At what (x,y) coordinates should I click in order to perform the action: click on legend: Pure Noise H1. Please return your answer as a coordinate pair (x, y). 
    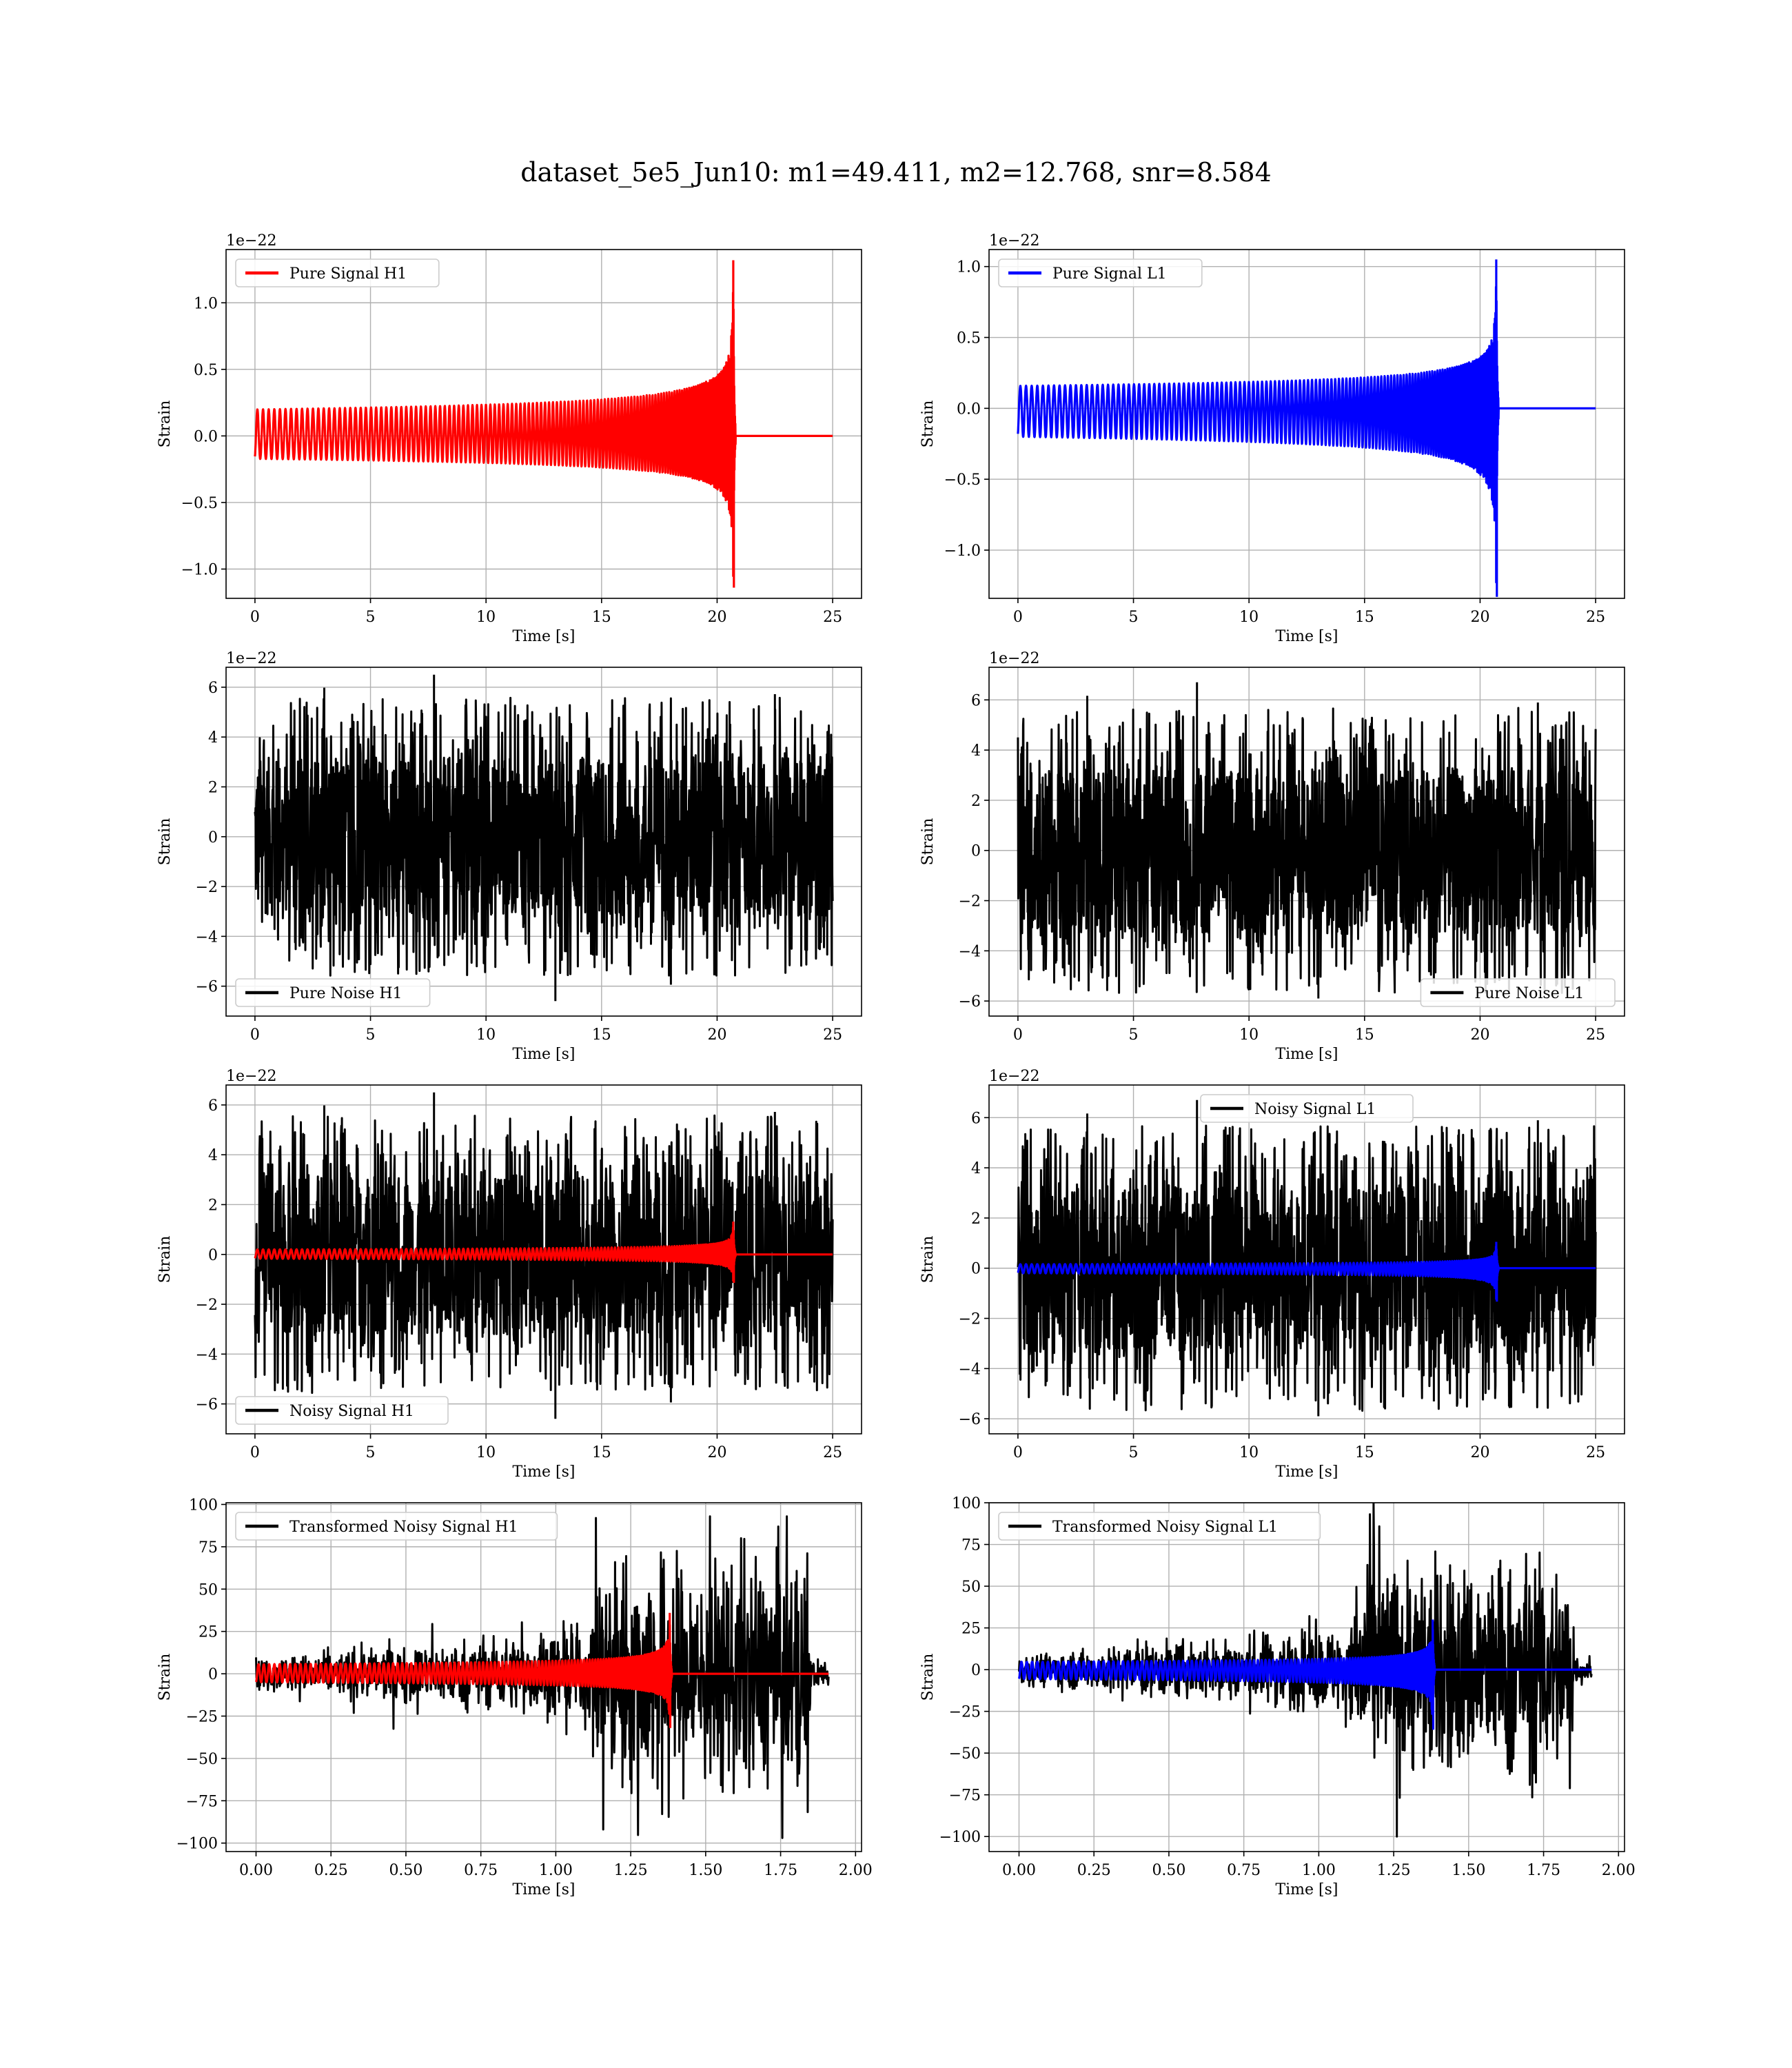
    Looking at the image, I should click on (333, 992).